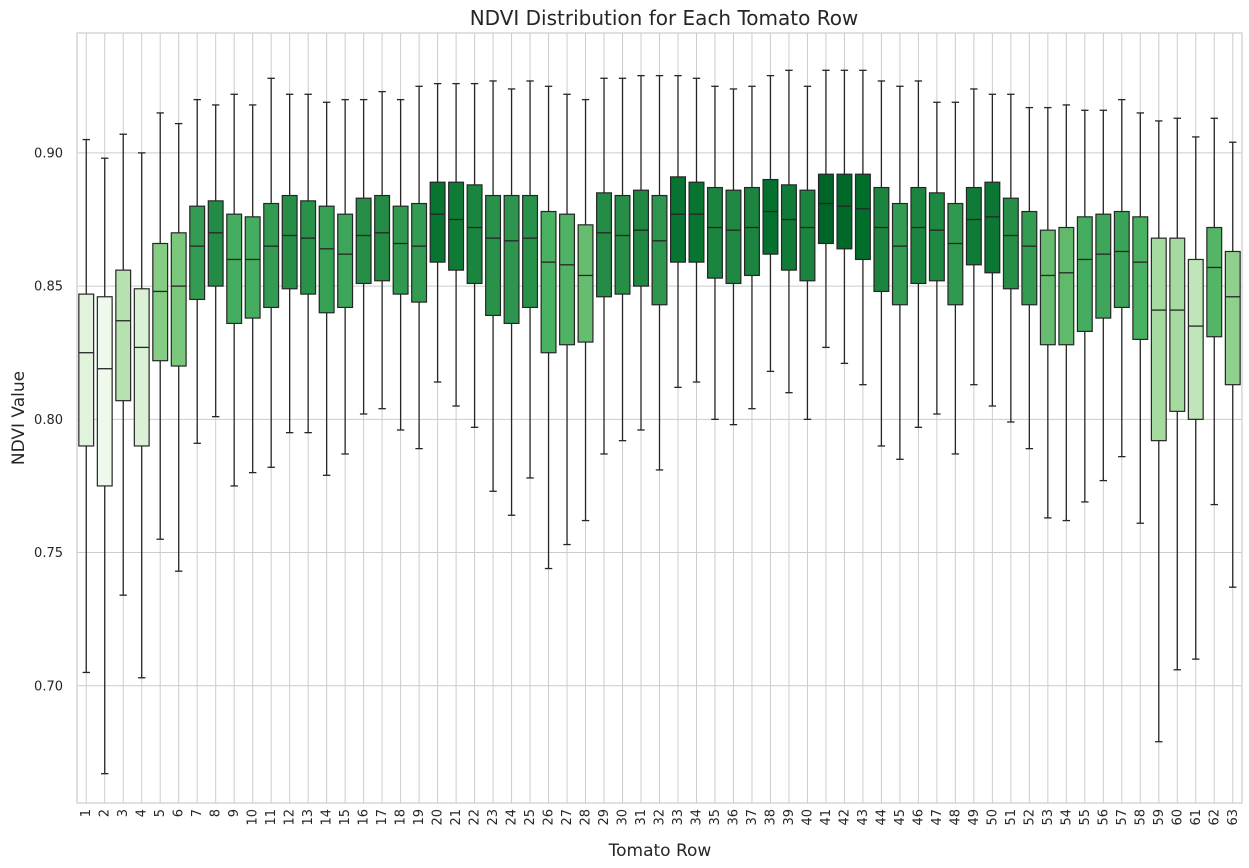  What do you see at coordinates (1029, 817) in the screenshot?
I see `x-tick-label: 52` at bounding box center [1029, 817].